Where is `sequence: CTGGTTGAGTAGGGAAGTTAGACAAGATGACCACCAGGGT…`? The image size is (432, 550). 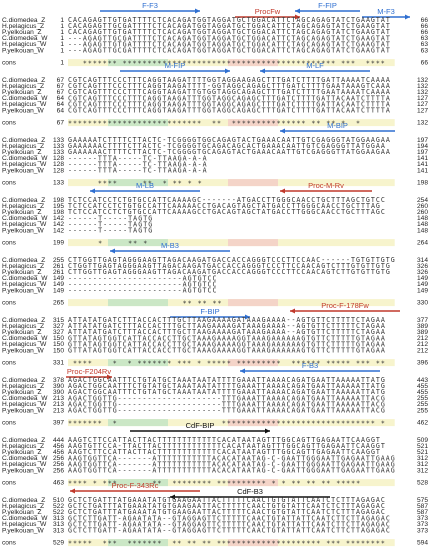
sequence: CTGGTTGAGTAGGGAAGTTAGACAAGATGACCACCAGGGT… is located at coordinates (229, 266).